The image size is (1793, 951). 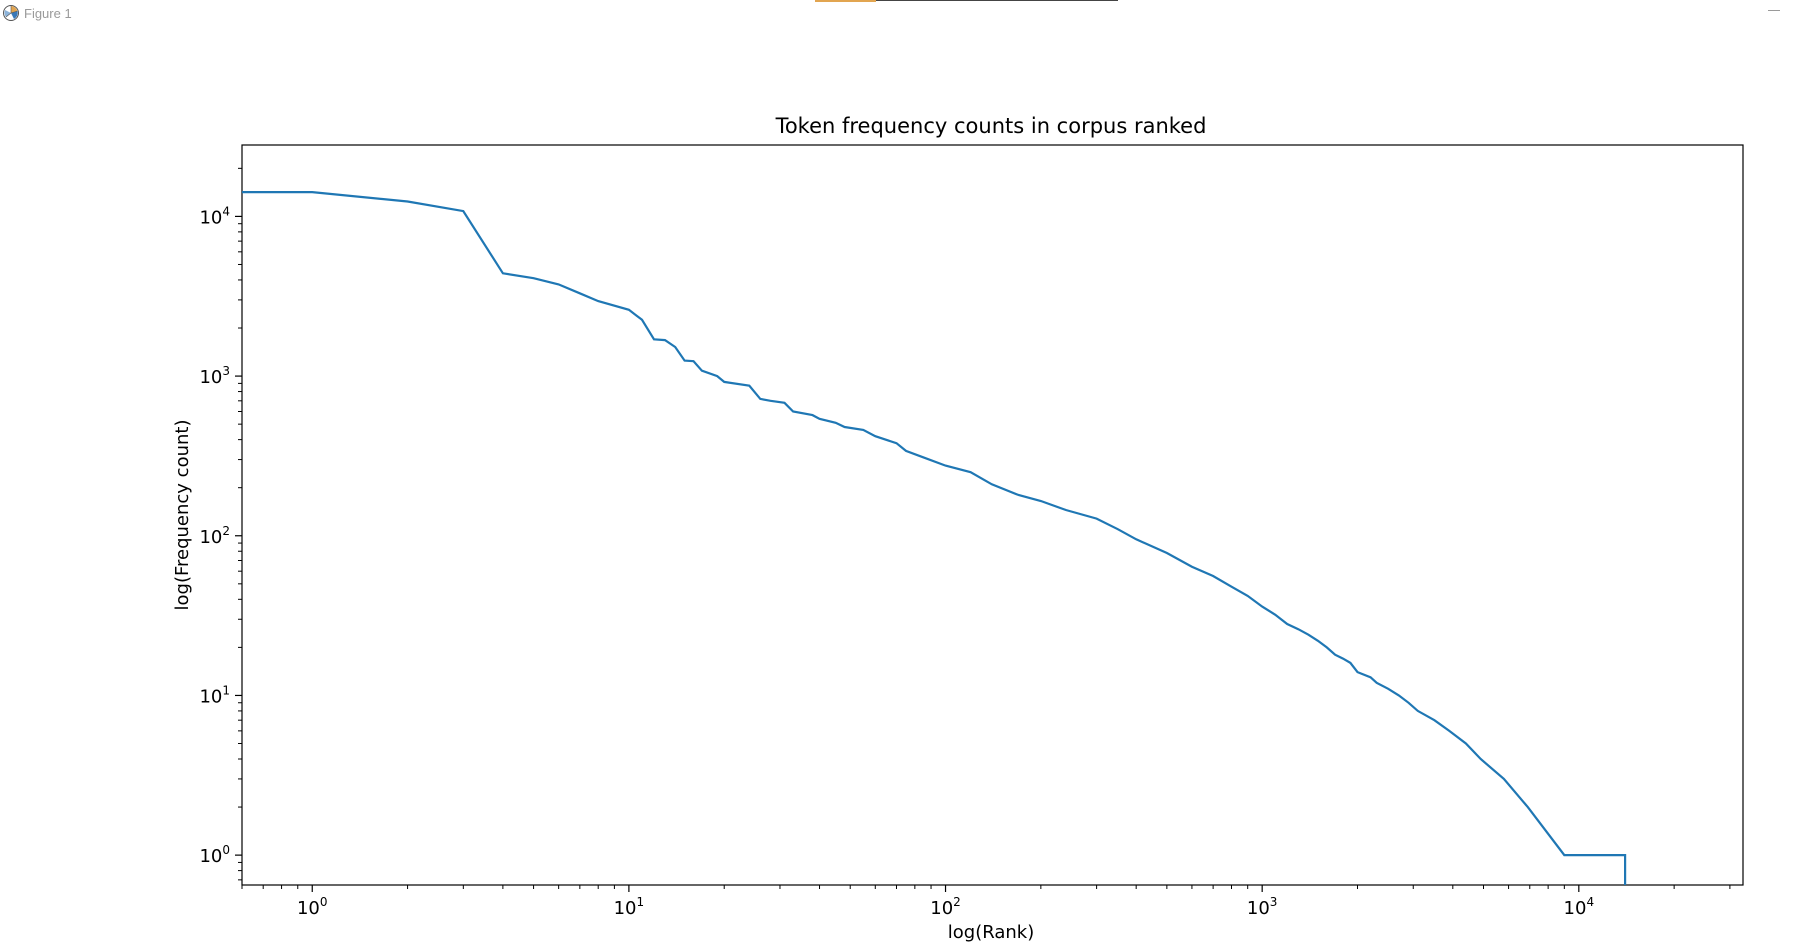 I want to click on x-tick-label: 10², so click(x=945, y=907).